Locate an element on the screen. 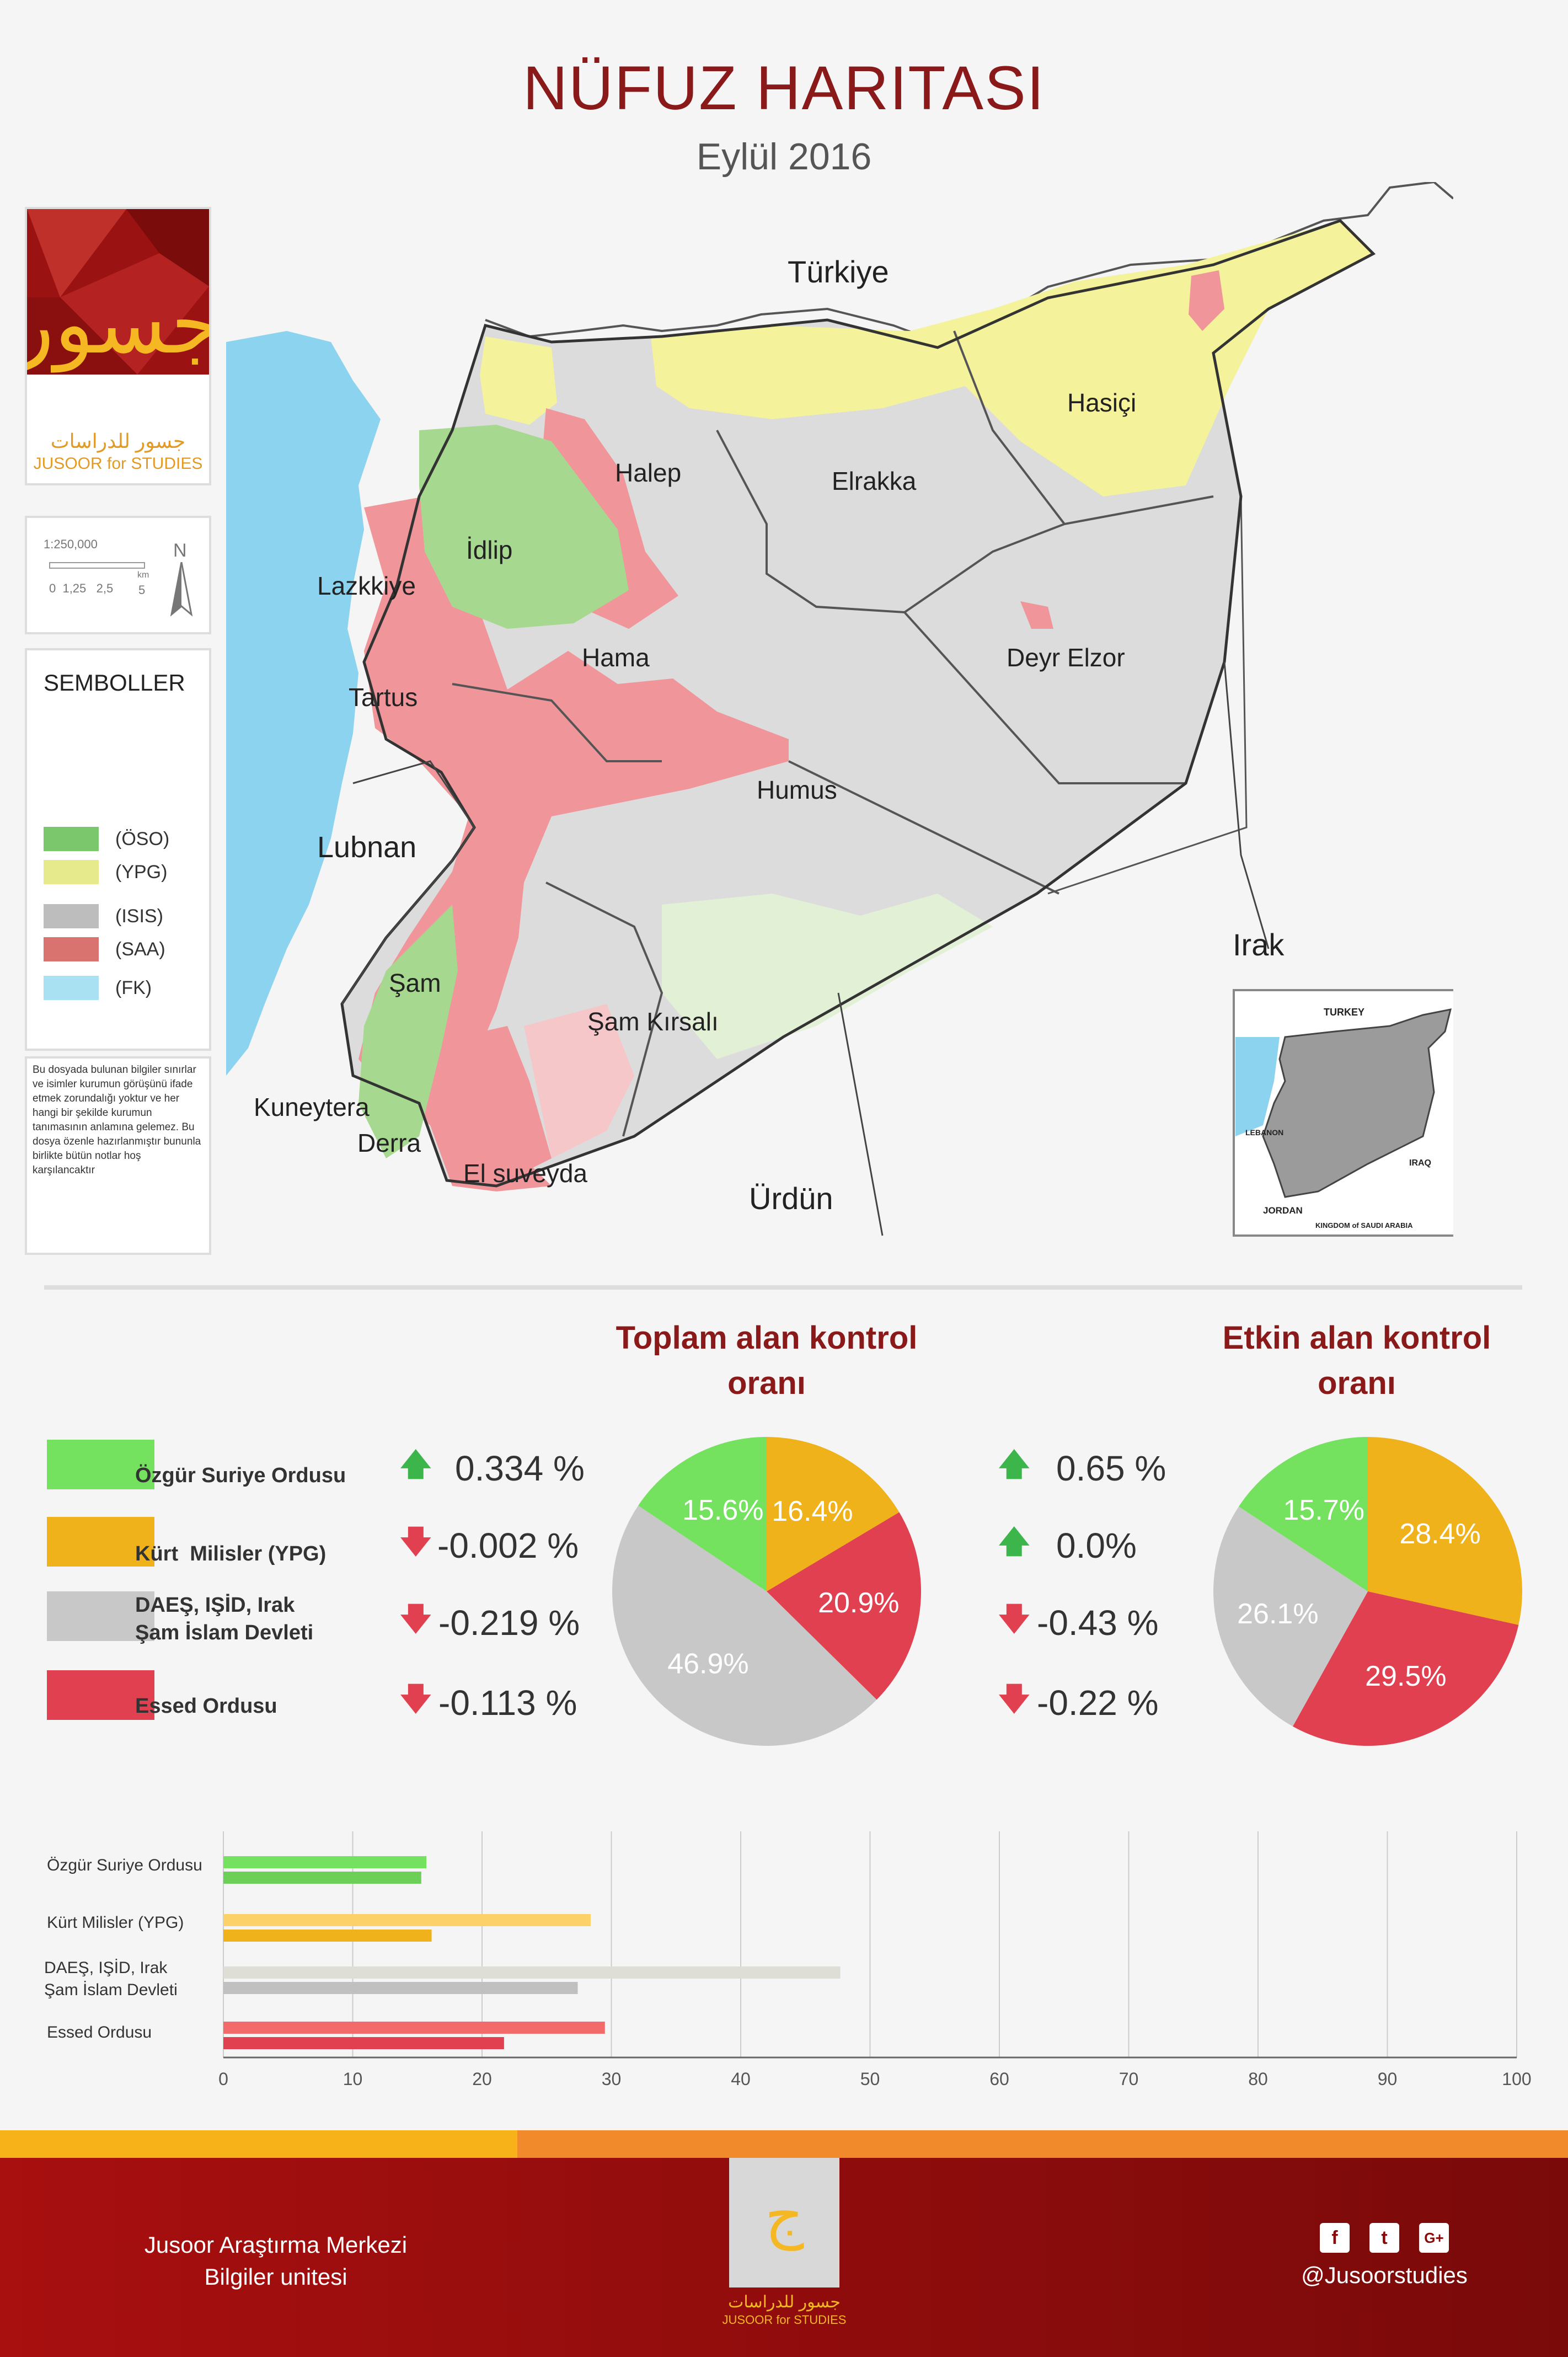 This screenshot has height=2357, width=1568. effective-change-saa: -0.22 % is located at coordinates (1098, 1703).